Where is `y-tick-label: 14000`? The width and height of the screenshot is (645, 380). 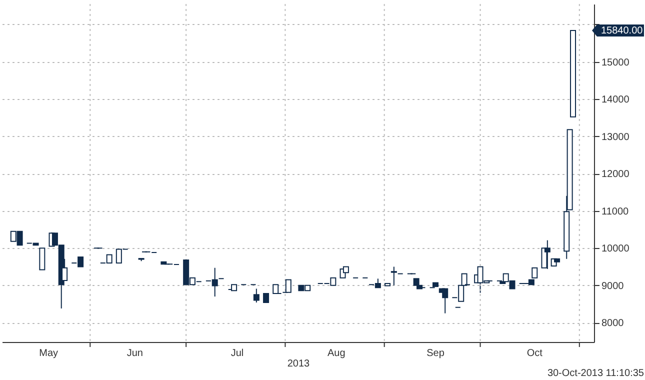
y-tick-label: 14000 is located at coordinates (616, 100).